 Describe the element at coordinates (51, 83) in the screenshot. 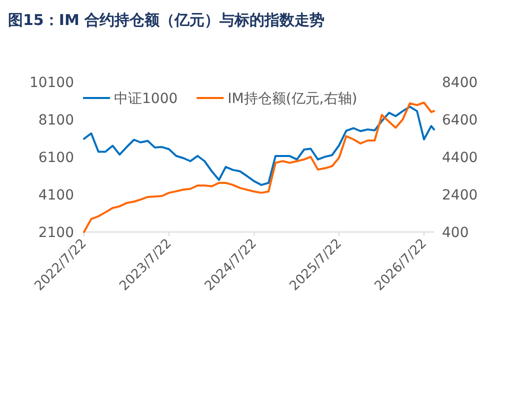

I see `y-tick-label: 10100` at that location.